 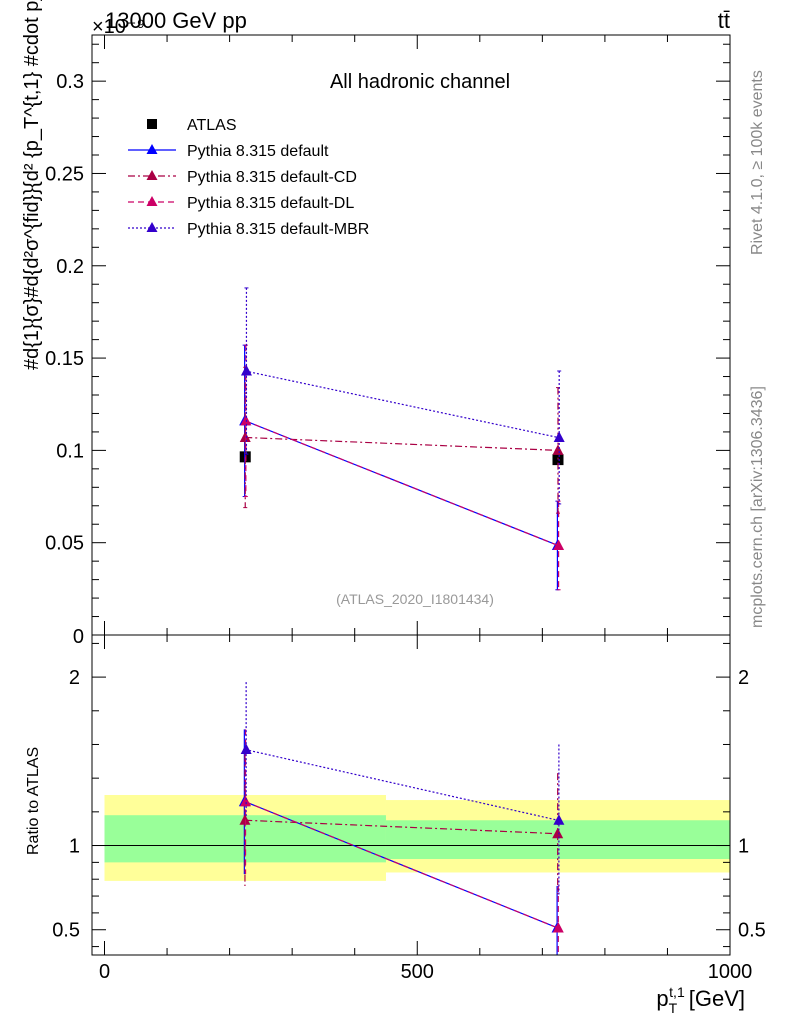 I want to click on rivet-version-label: Rivet 4.1.0, ≥ 100k events, so click(x=757, y=162).